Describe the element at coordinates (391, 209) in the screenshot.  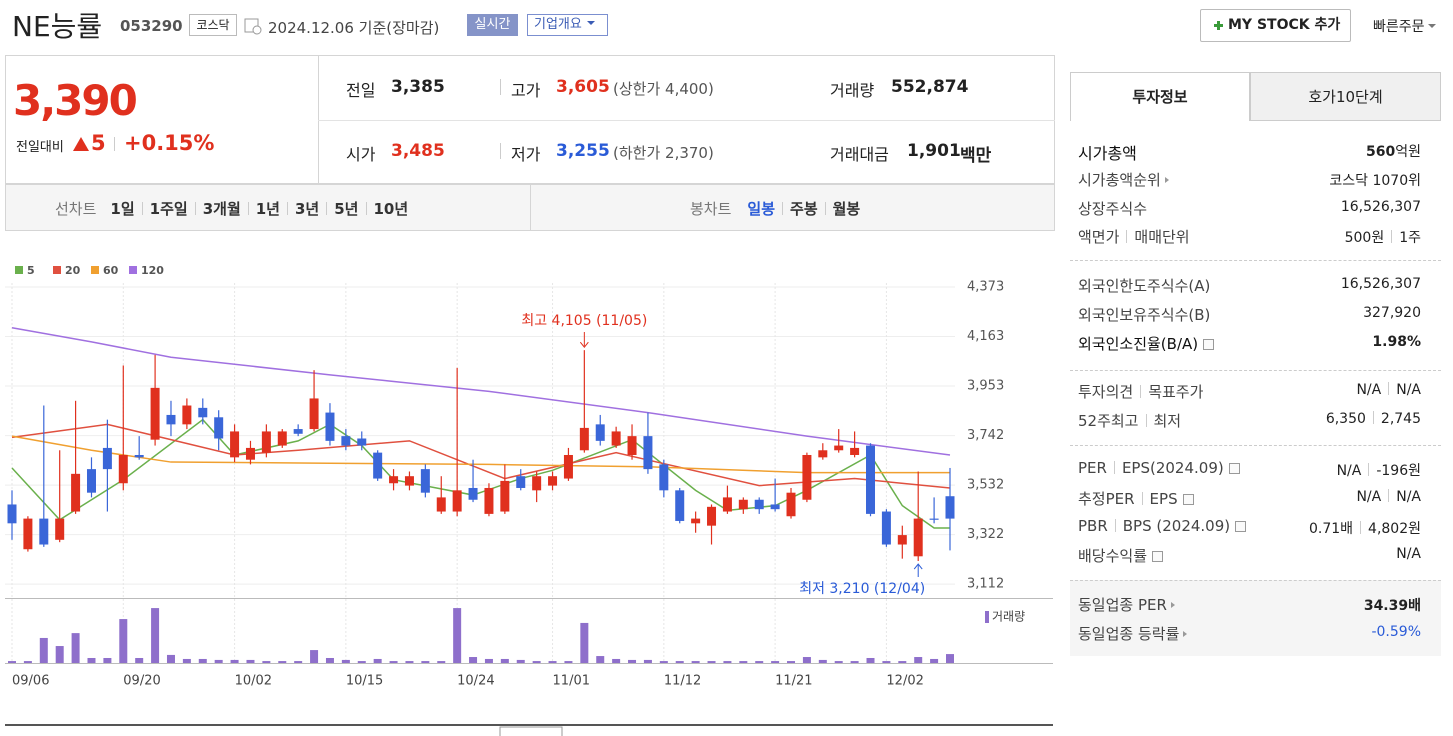
I see `period-button: 10년` at that location.